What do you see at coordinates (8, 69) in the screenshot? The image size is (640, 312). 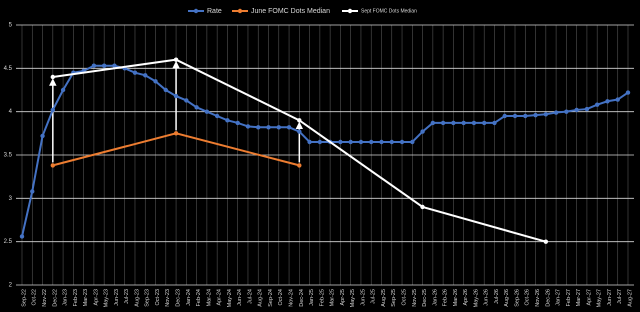 I see `y-tick-label: 4.5` at bounding box center [8, 69].